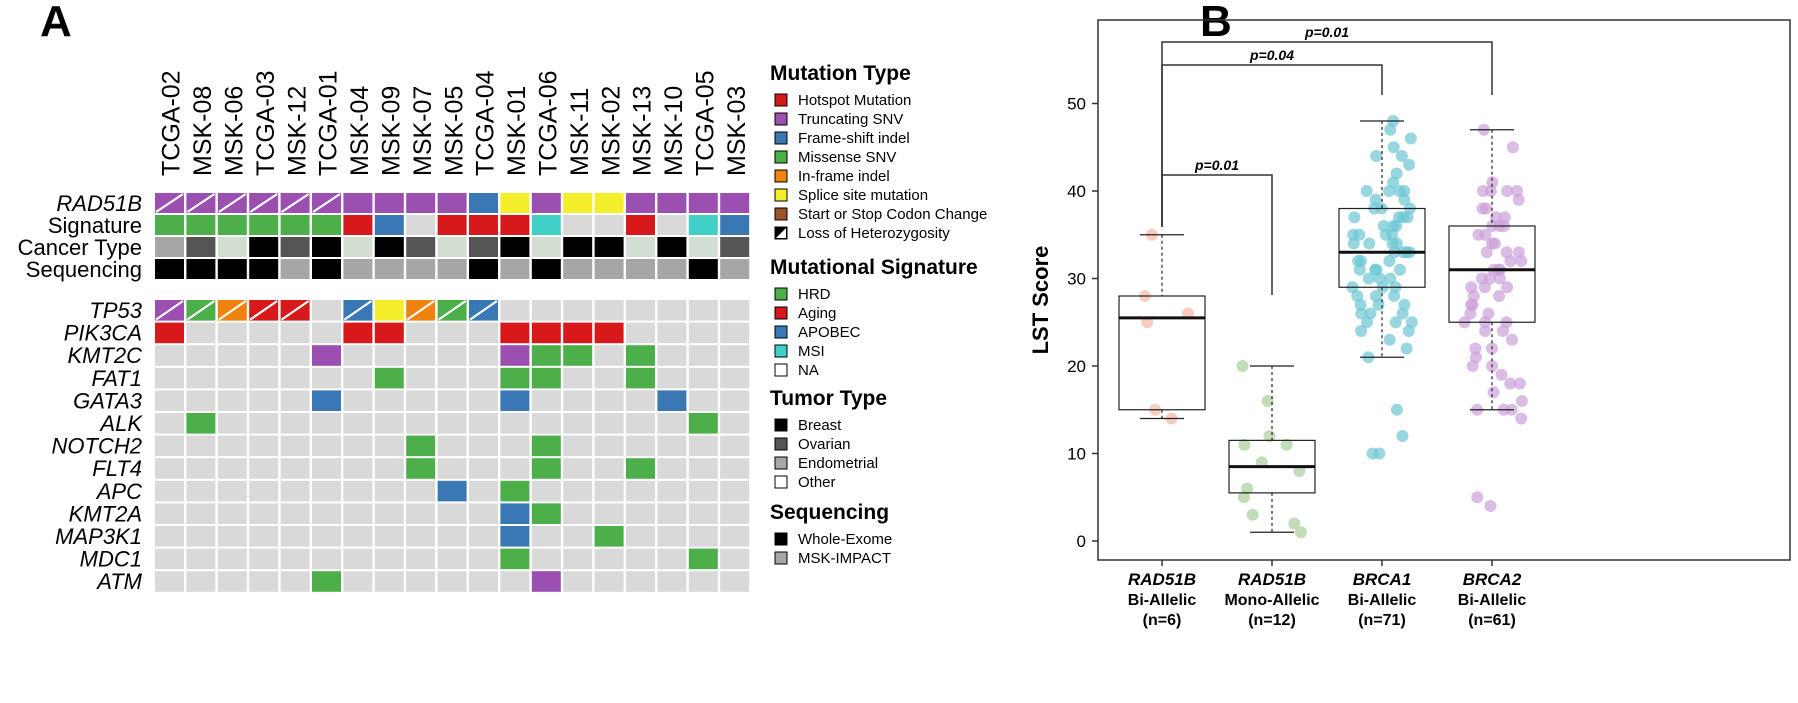 This screenshot has width=1798, height=703. Describe the element at coordinates (84, 269) in the screenshot. I see `annotation-row-label: Sequencing` at that location.